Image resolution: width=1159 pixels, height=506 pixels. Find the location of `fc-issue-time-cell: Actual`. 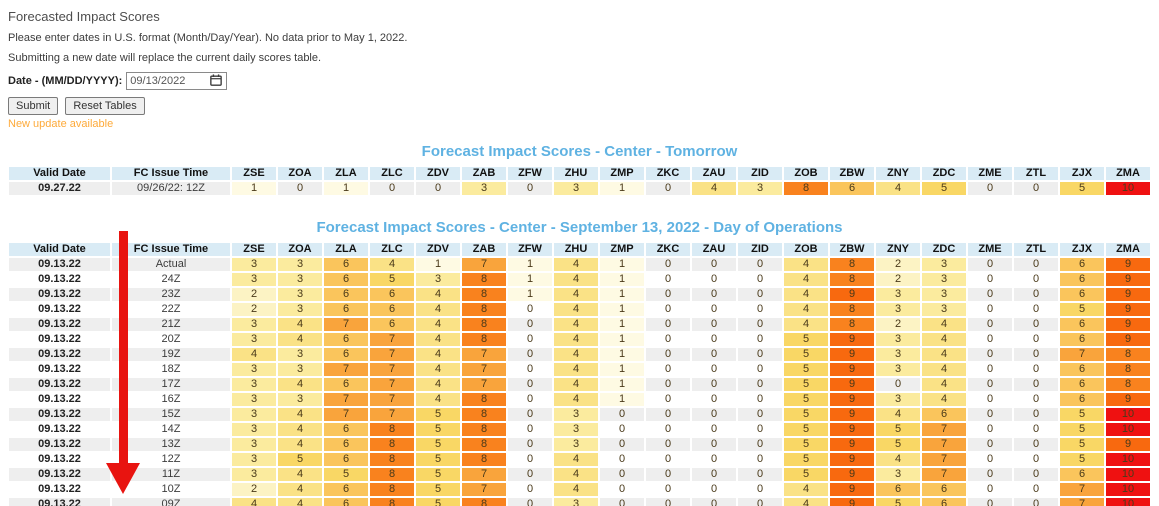

fc-issue-time-cell: Actual is located at coordinates (171, 264).